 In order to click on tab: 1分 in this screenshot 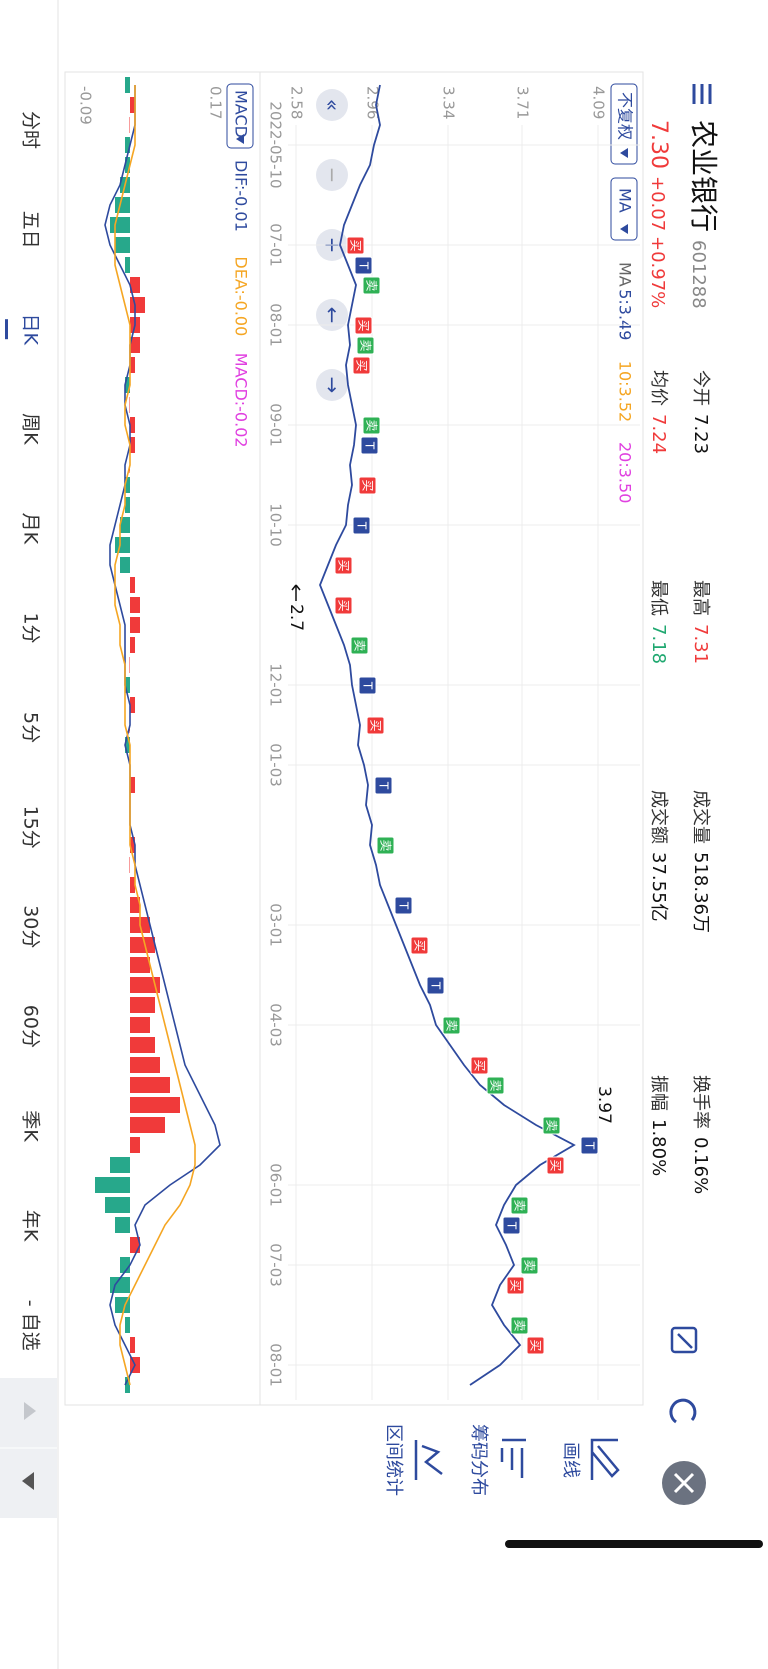, I will do `click(31, 627)`.